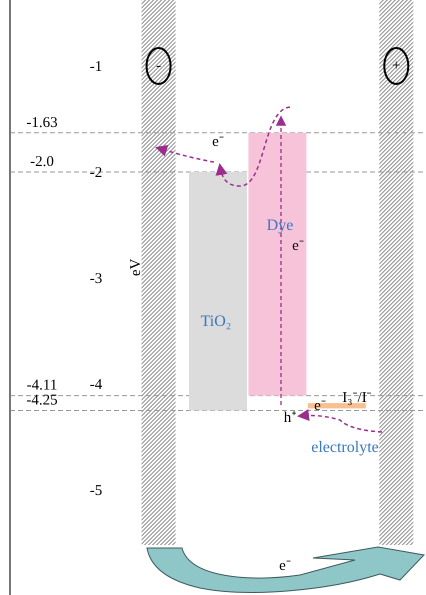 Image resolution: width=426 pixels, height=595 pixels. I want to click on annotation: -, so click(159, 66).